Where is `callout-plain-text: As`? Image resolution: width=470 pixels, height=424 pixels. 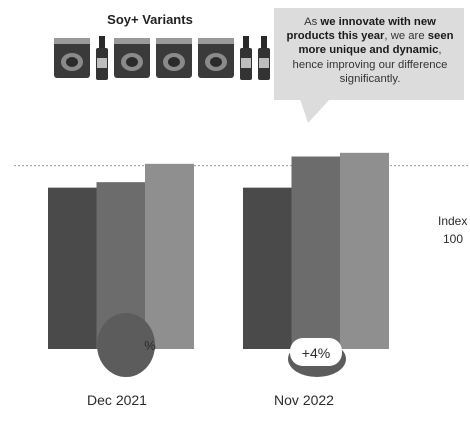
callout-plain-text: As is located at coordinates (312, 22).